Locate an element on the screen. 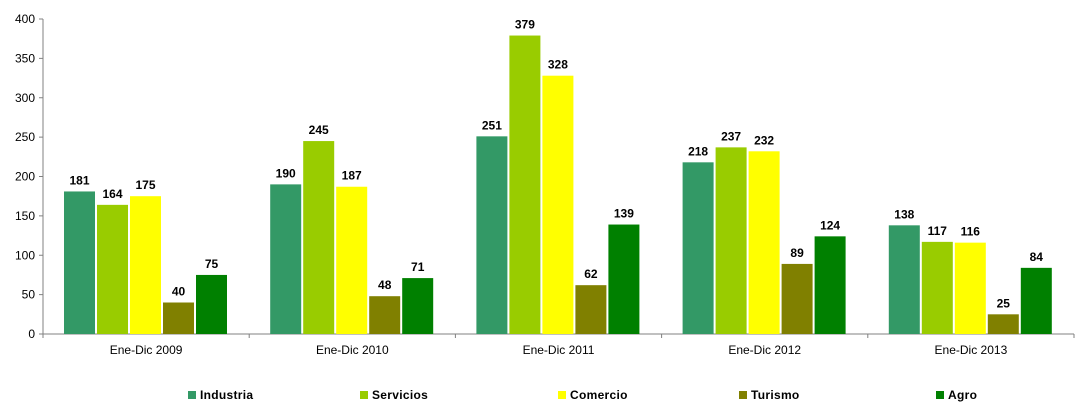 This screenshot has width=1089, height=403. legend-item-agro: Agro is located at coordinates (956, 395).